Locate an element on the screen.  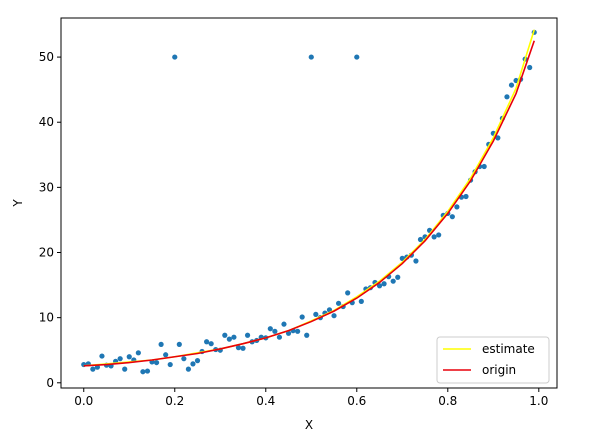
y-tick-label: 10 is located at coordinates (46, 318).